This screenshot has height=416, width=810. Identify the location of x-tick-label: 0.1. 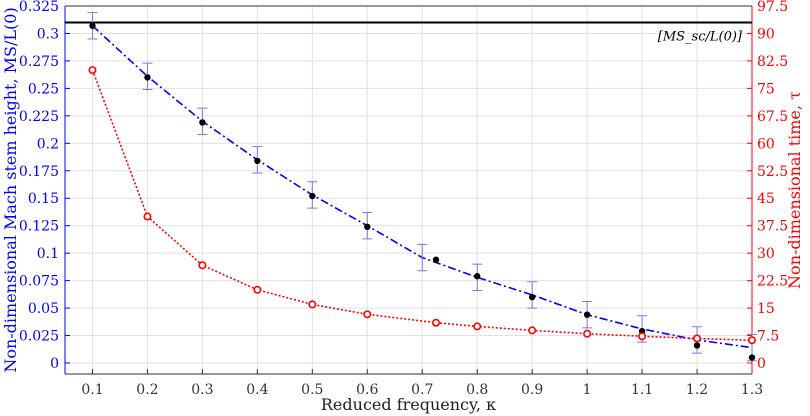
(92, 390).